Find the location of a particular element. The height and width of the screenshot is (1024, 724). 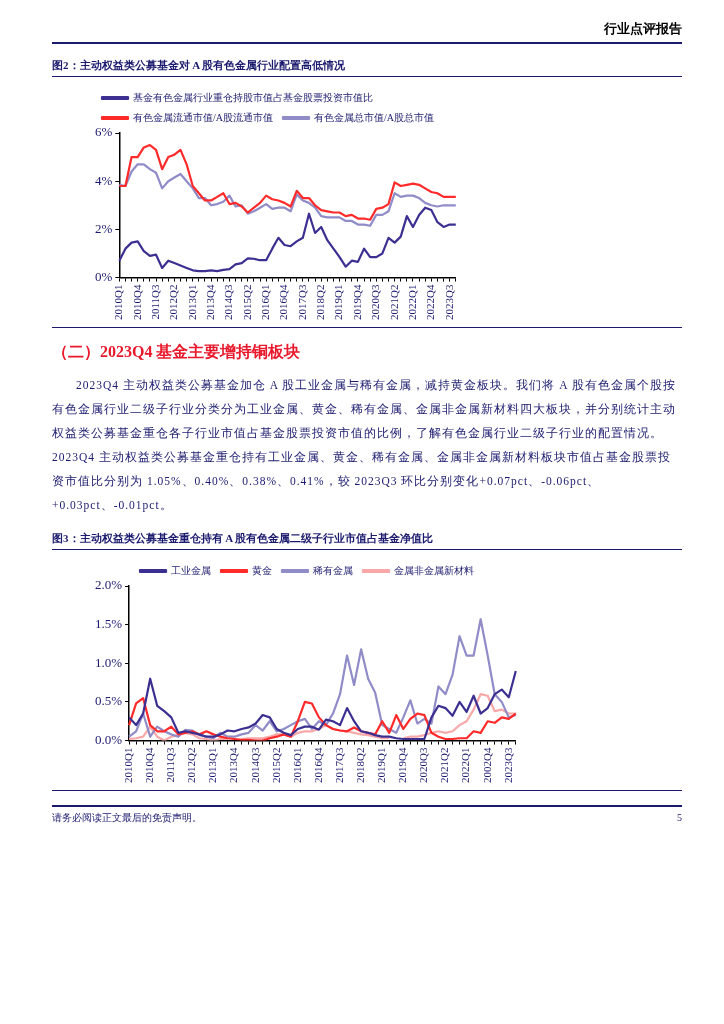

text: 请务必阅读正文最后的免责声明。 is located at coordinates (127, 818).